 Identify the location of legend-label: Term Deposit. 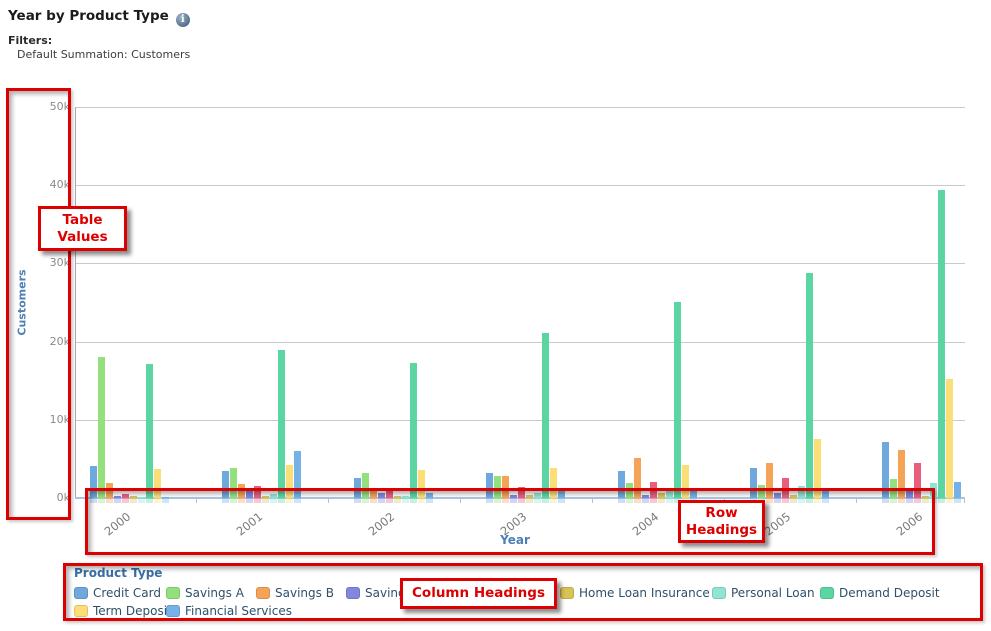
(132, 611).